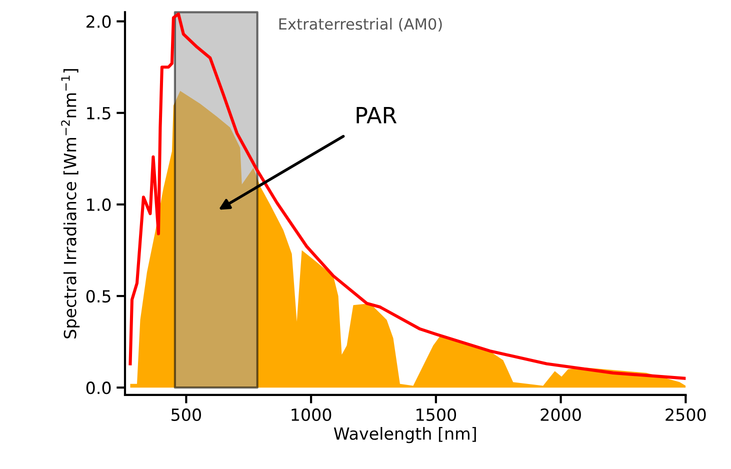 The width and height of the screenshot is (731, 469). Describe the element at coordinates (436, 414) in the screenshot. I see `x-tick-label: 1500` at that location.